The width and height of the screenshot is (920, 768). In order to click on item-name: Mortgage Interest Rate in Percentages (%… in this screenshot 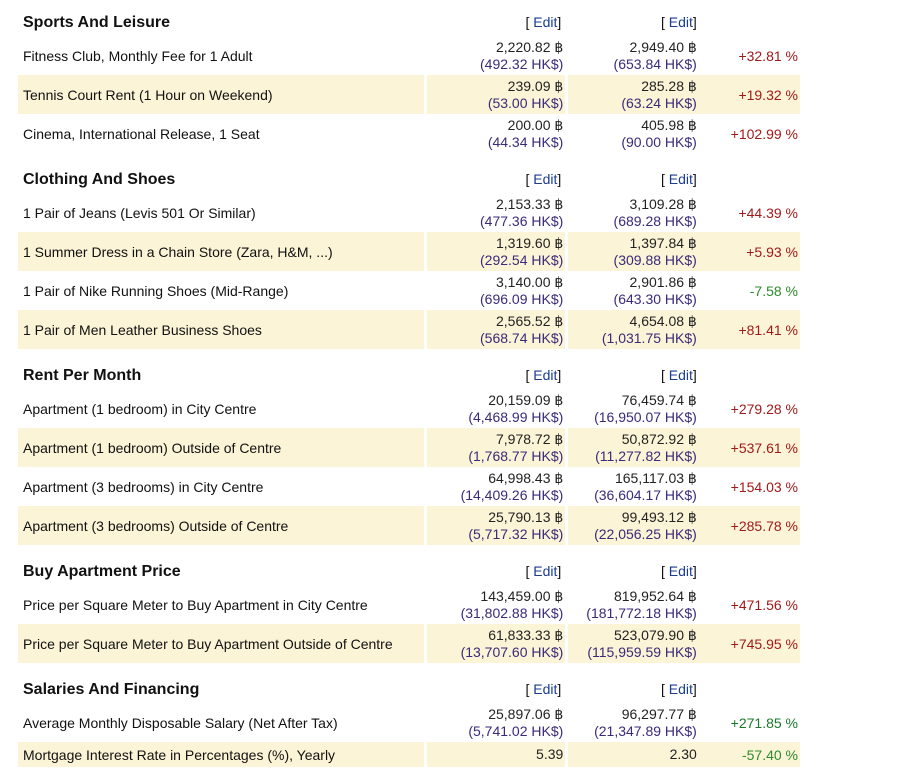, I will do `click(221, 754)`.